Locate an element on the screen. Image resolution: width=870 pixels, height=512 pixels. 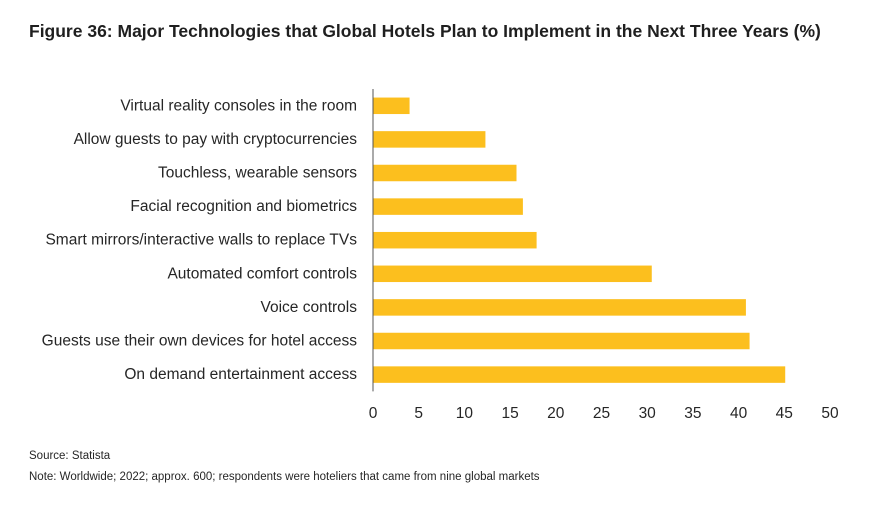
category-label-2: Touchless, wearable sensors is located at coordinates (257, 173).